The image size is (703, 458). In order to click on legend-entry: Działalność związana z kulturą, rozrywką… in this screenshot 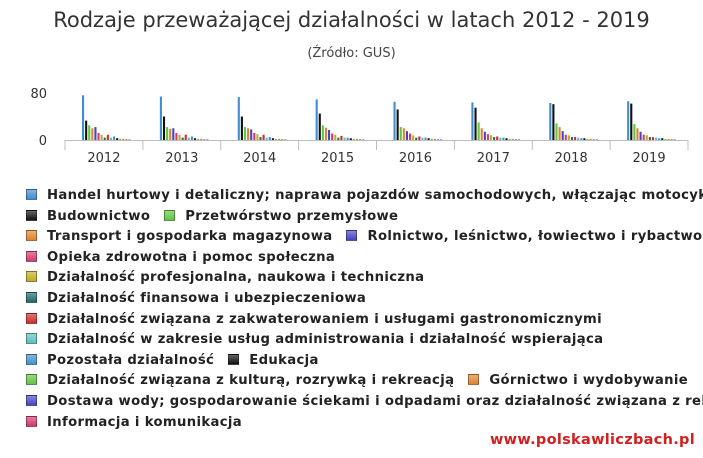, I will do `click(240, 381)`.